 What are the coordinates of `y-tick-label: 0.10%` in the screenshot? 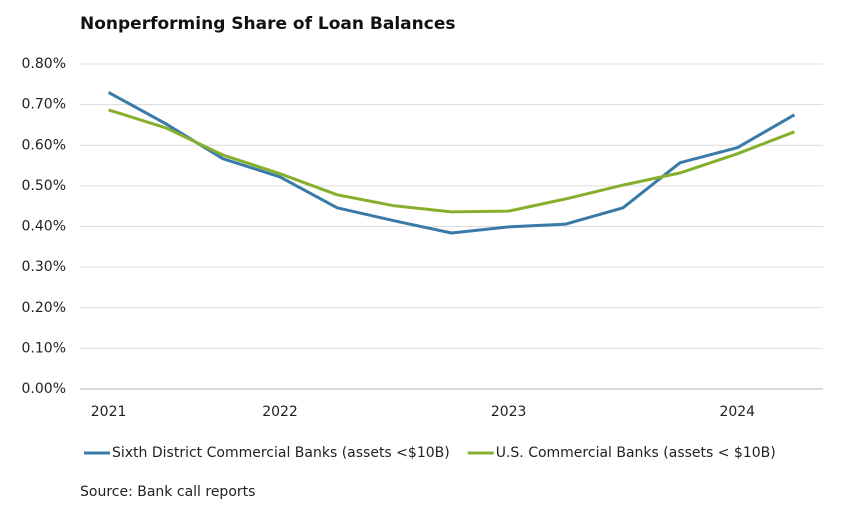 It's located at (44, 348).